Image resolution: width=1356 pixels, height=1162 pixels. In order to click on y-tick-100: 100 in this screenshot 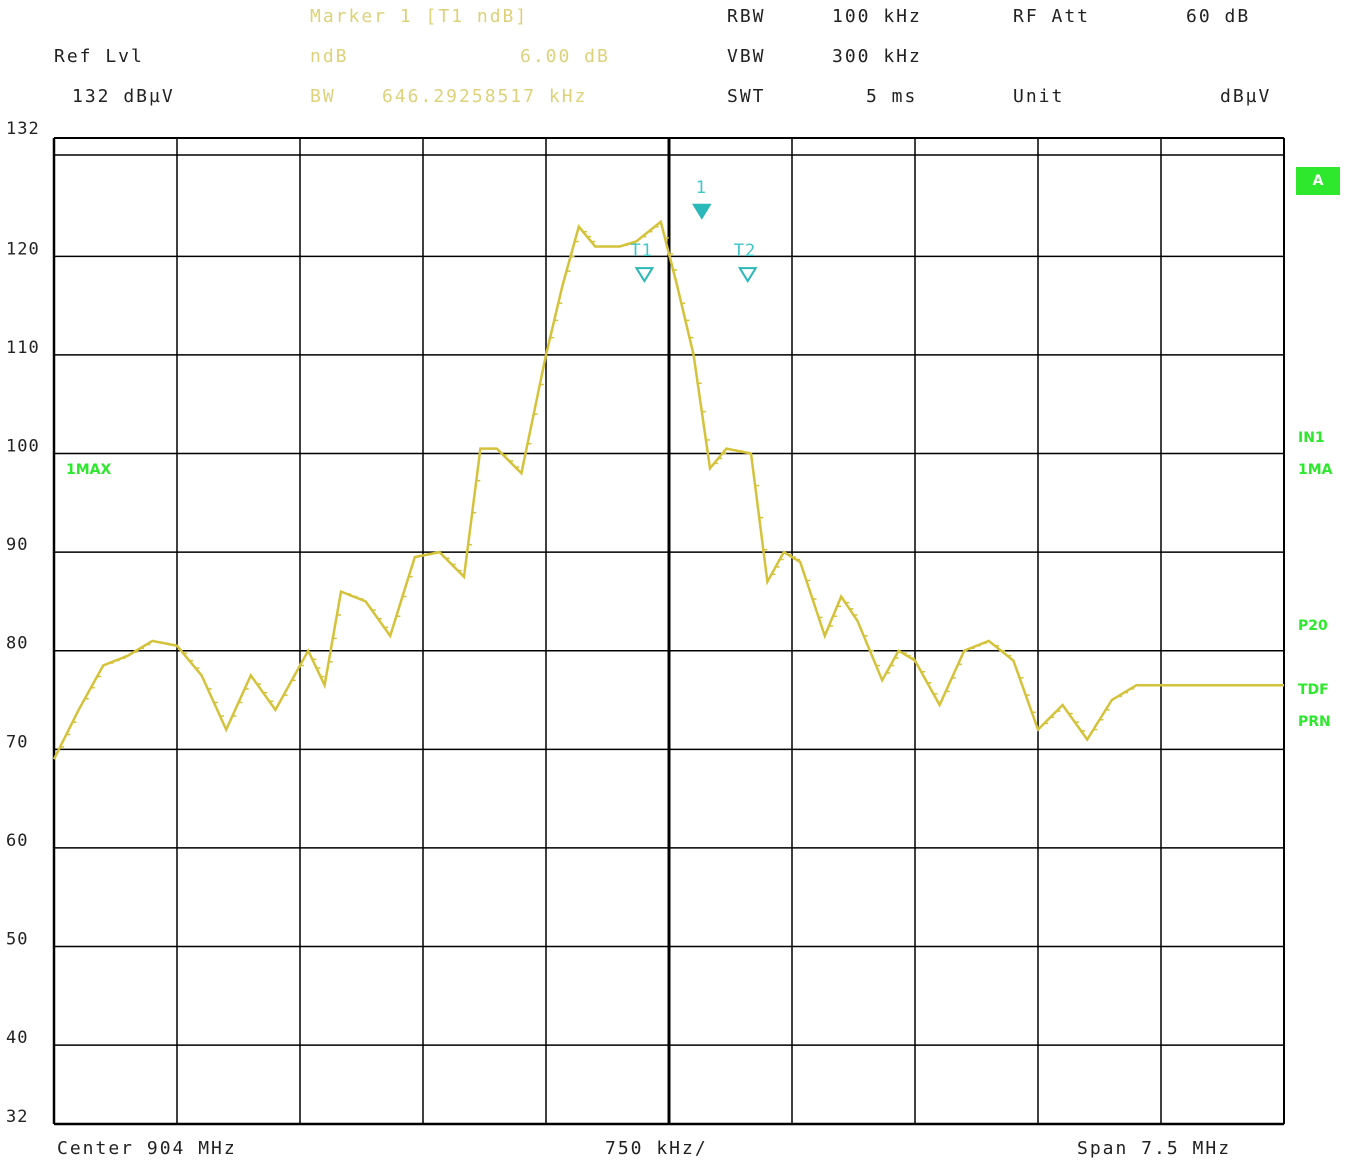, I will do `click(23, 447)`.